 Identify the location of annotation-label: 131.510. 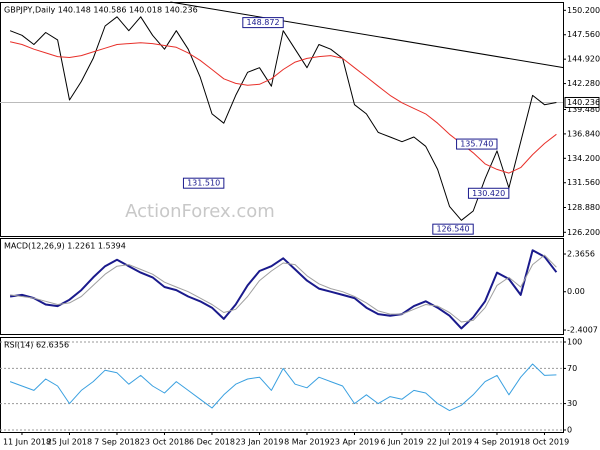
(203, 183).